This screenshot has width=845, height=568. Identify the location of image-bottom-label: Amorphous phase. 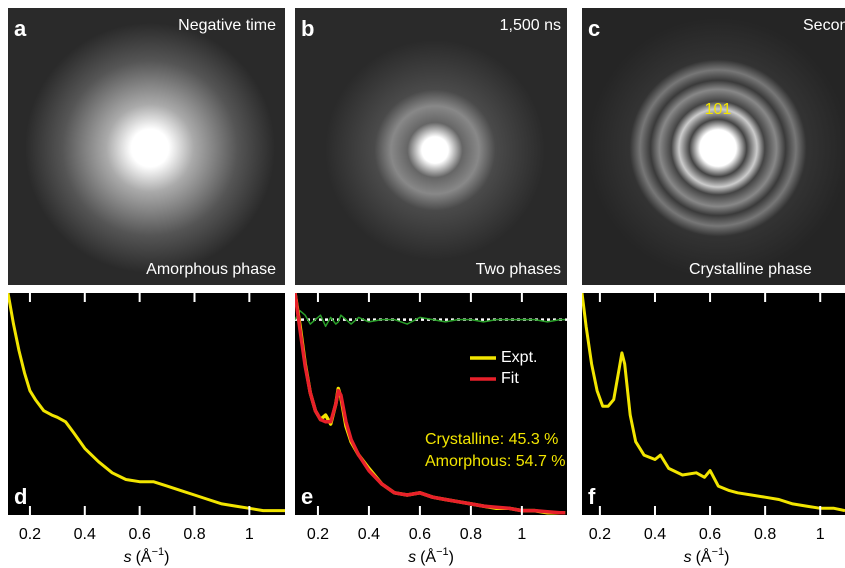
(211, 269).